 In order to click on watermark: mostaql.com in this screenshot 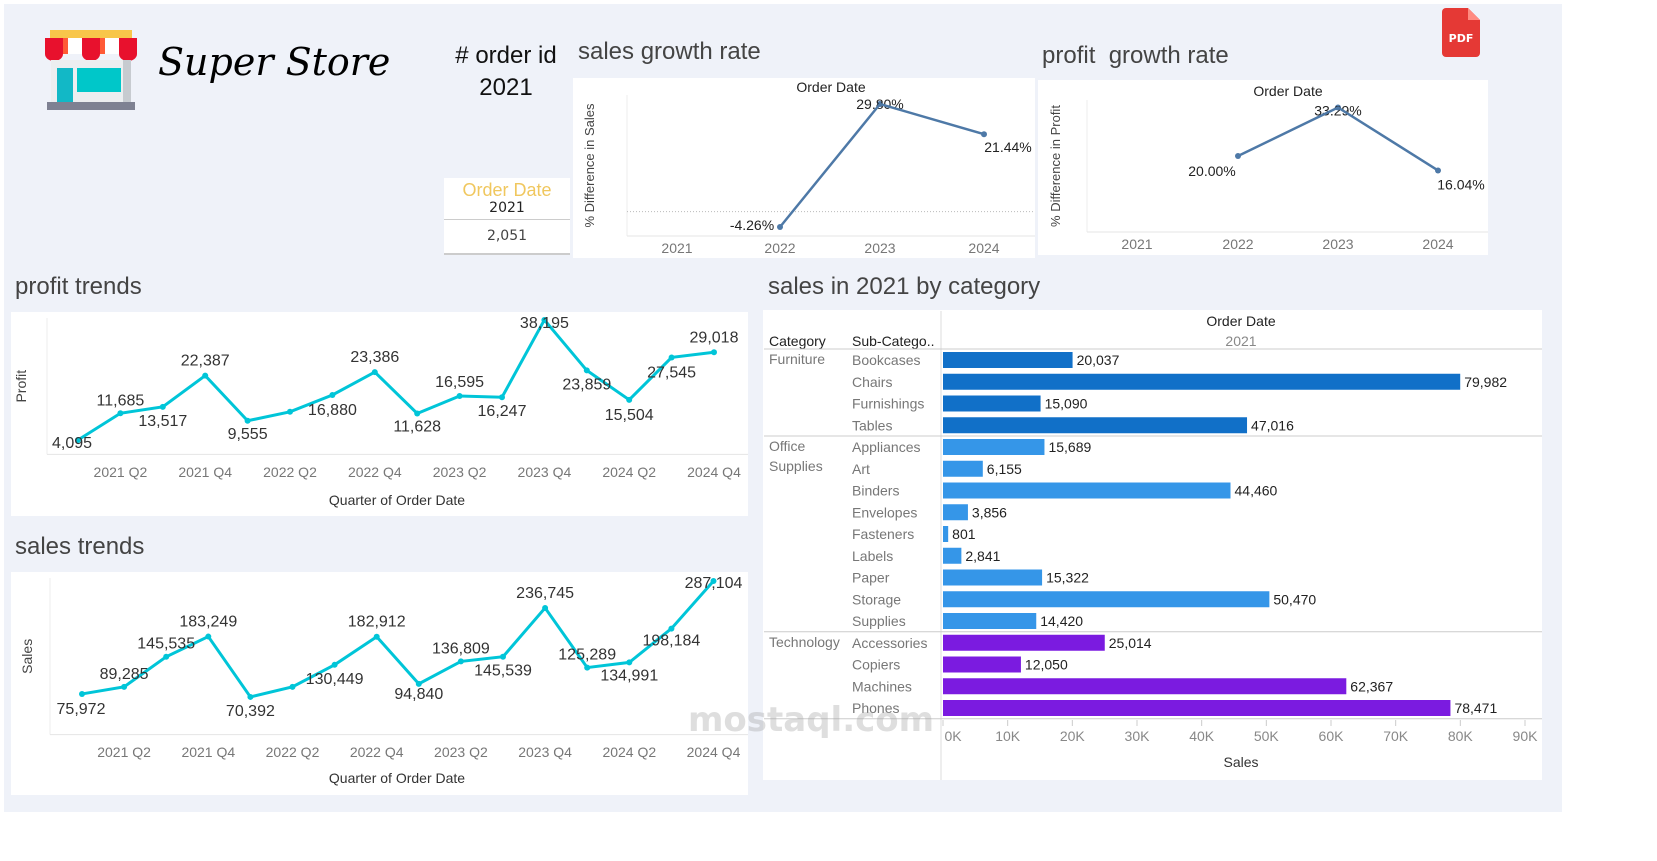, I will do `click(811, 720)`.